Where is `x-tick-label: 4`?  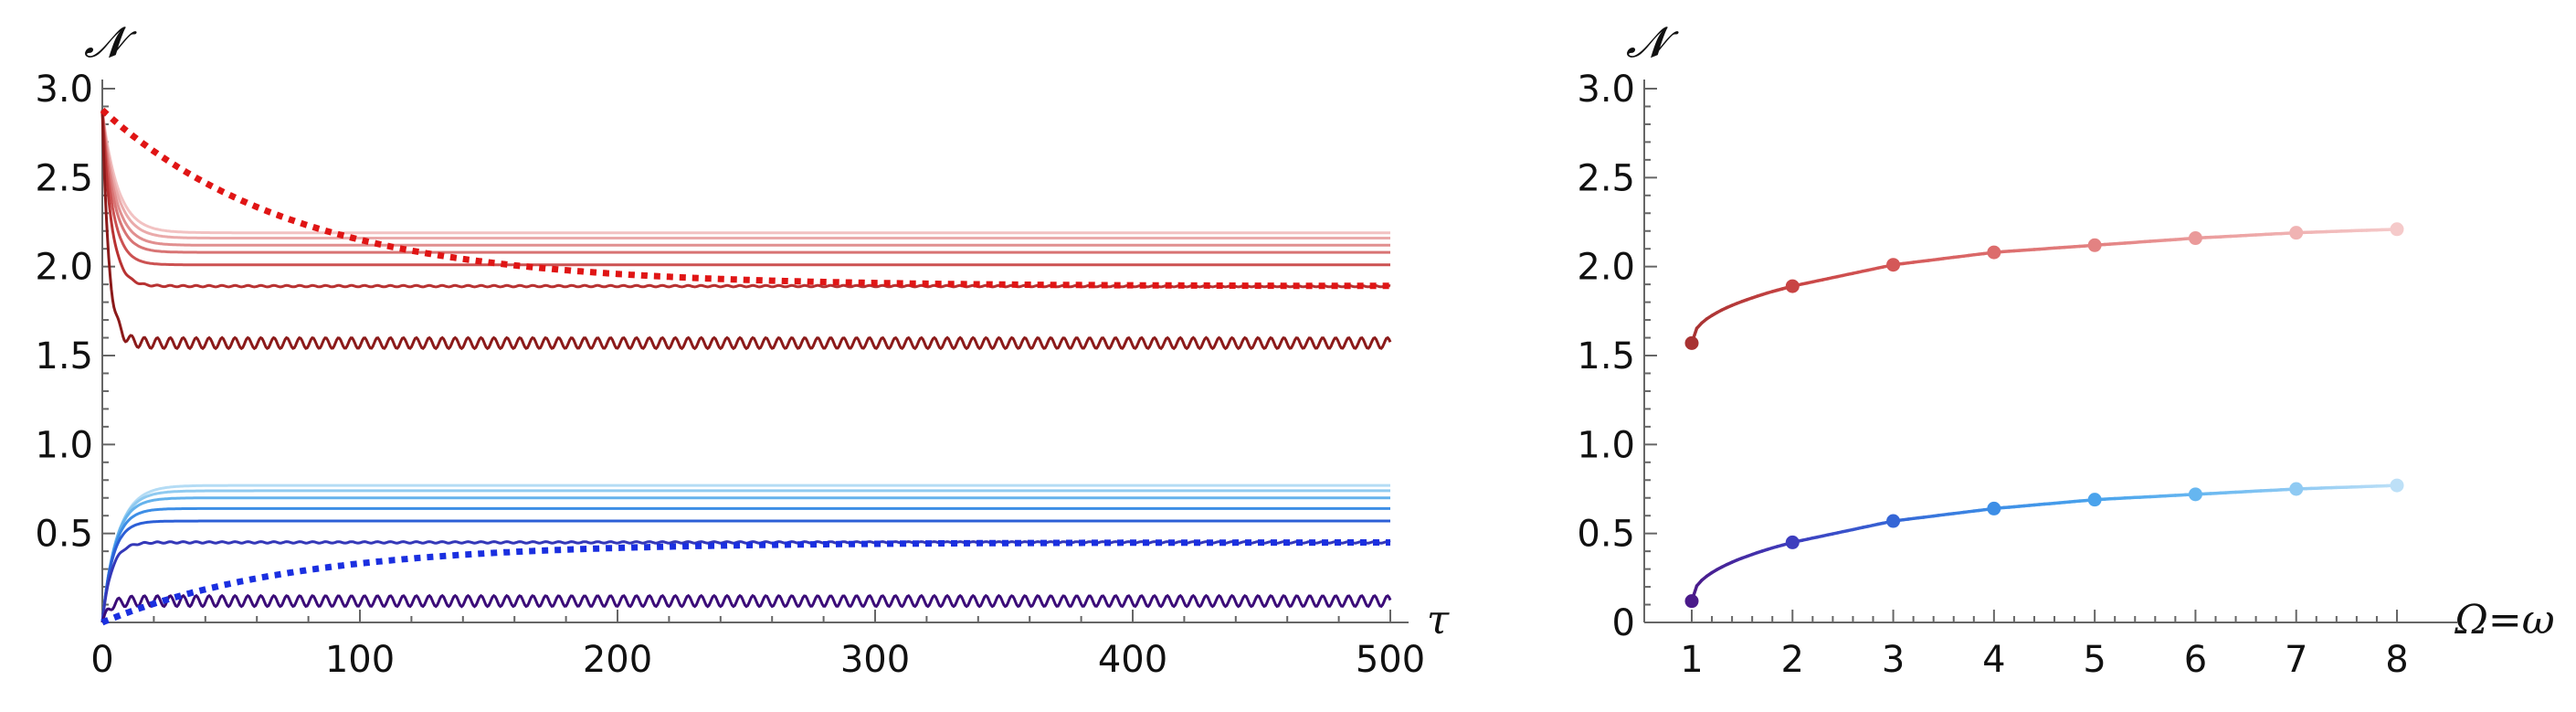
x-tick-label: 4 is located at coordinates (1993, 660).